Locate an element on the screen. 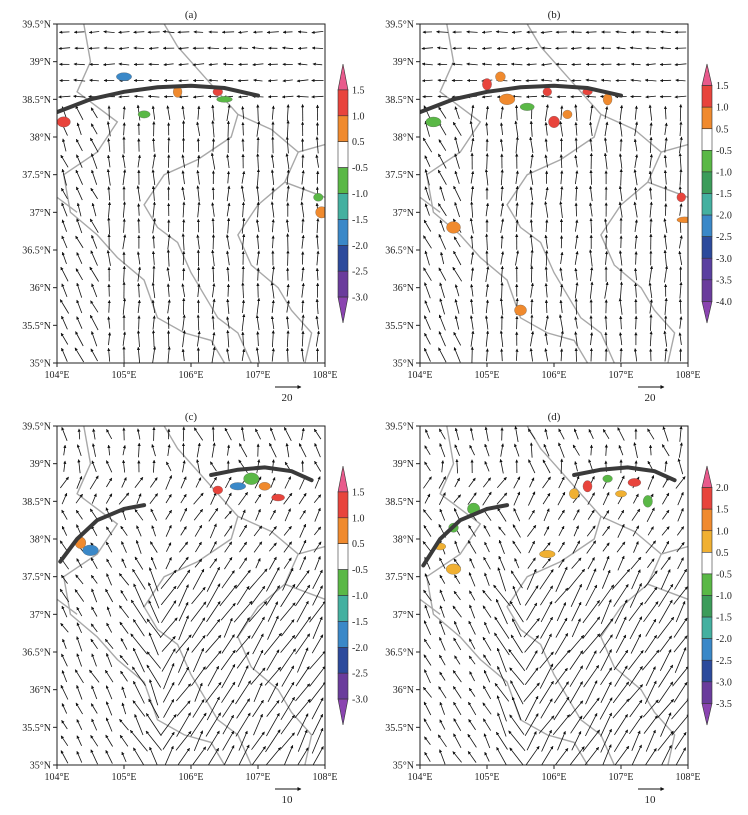  colorbar-label: -0.5 is located at coordinates (724, 151).